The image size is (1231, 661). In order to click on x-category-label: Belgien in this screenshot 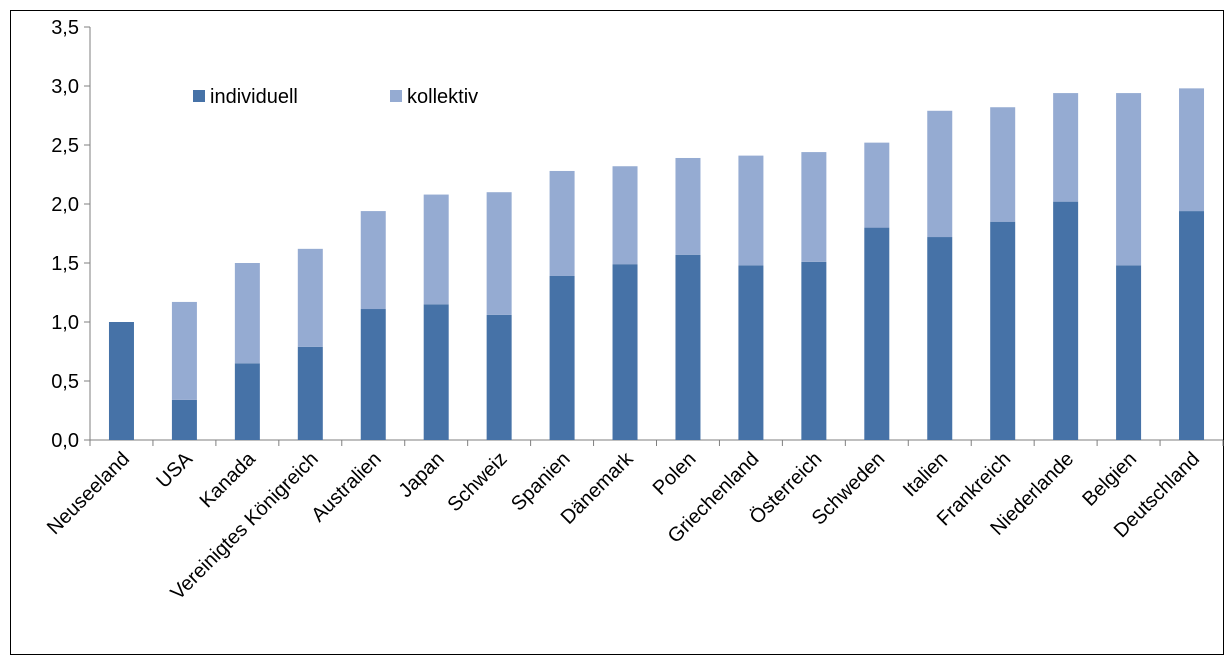, I will do `click(1109, 479)`.